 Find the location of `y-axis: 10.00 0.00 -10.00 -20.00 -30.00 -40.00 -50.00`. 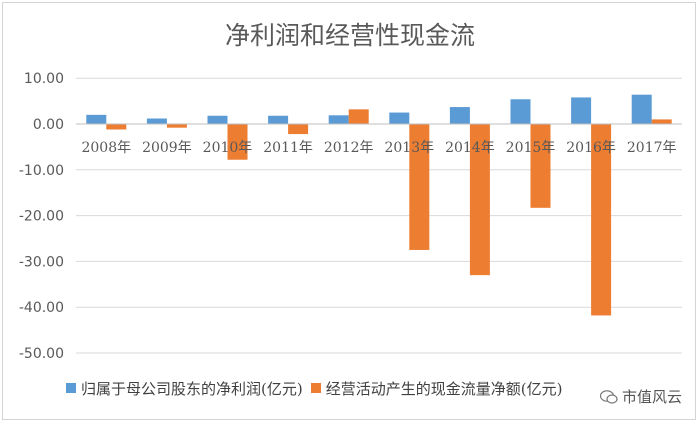

y-axis: 10.00 0.00 -10.00 -20.00 -30.00 -40.00 -50.00 is located at coordinates (41, 216).